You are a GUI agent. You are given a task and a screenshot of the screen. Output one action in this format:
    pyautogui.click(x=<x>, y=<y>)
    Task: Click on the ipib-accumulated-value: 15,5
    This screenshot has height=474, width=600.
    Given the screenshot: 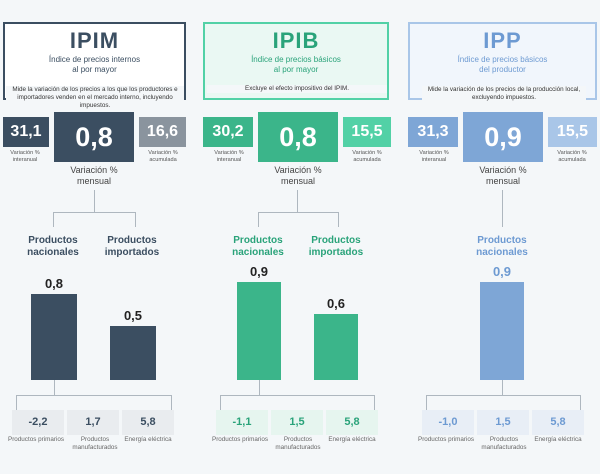 What is the action you would take?
    pyautogui.click(x=367, y=132)
    